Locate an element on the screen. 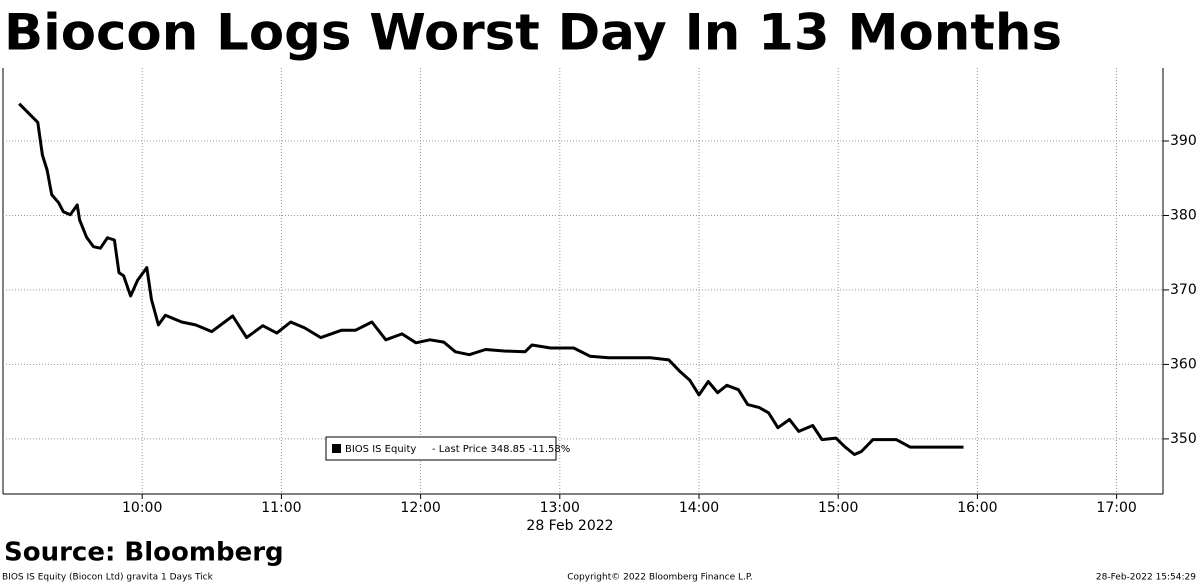 This screenshot has height=584, width=1200. legend-box is located at coordinates (441, 448).